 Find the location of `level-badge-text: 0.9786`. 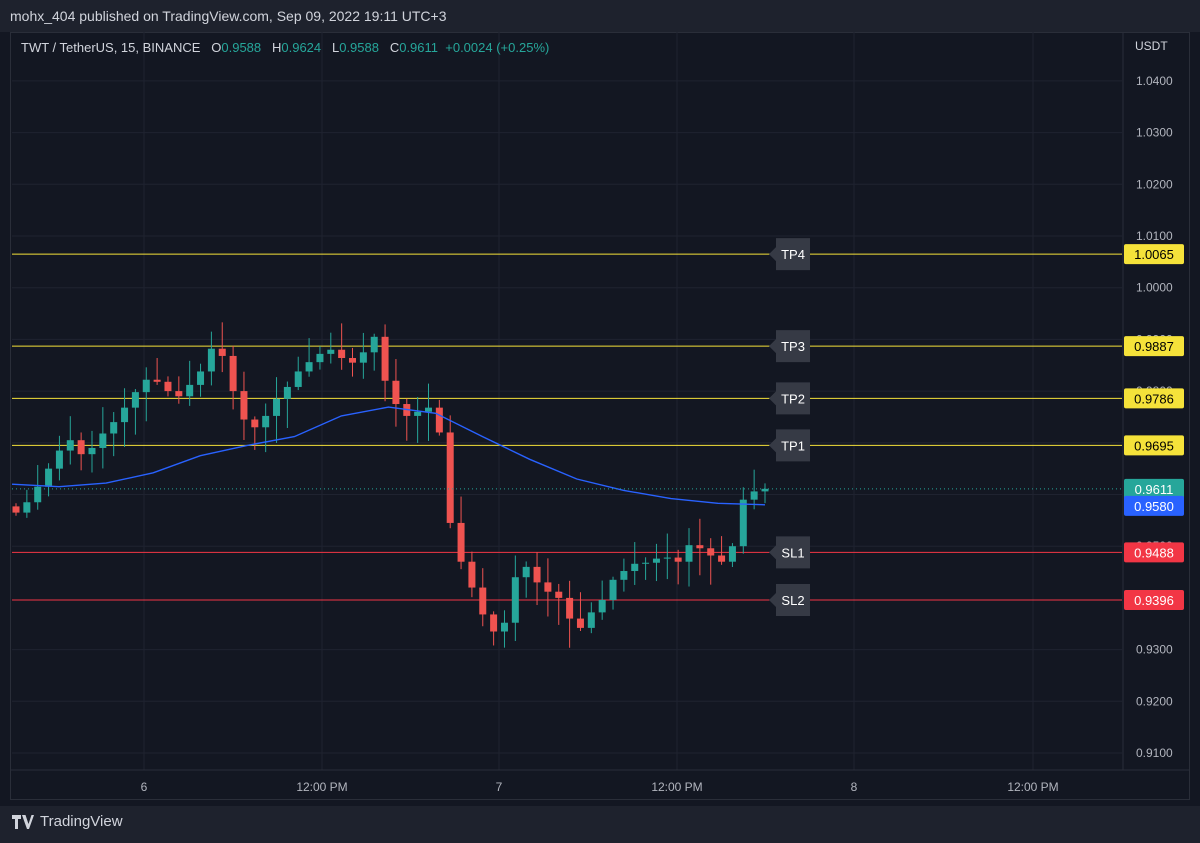

level-badge-text: 0.9786 is located at coordinates (1154, 398).